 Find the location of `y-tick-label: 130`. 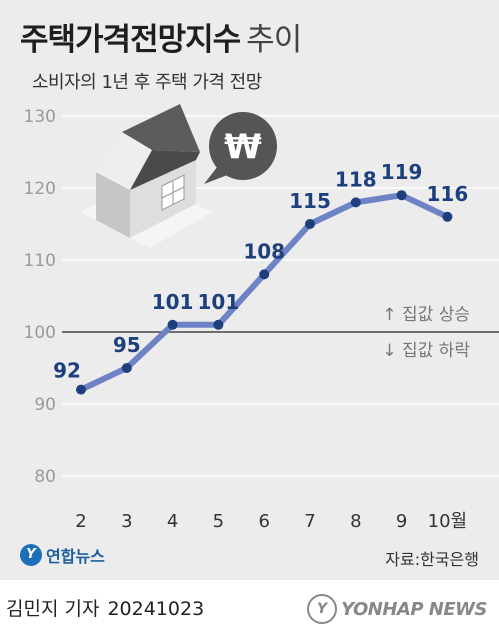

y-tick-label: 130 is located at coordinates (40, 117).